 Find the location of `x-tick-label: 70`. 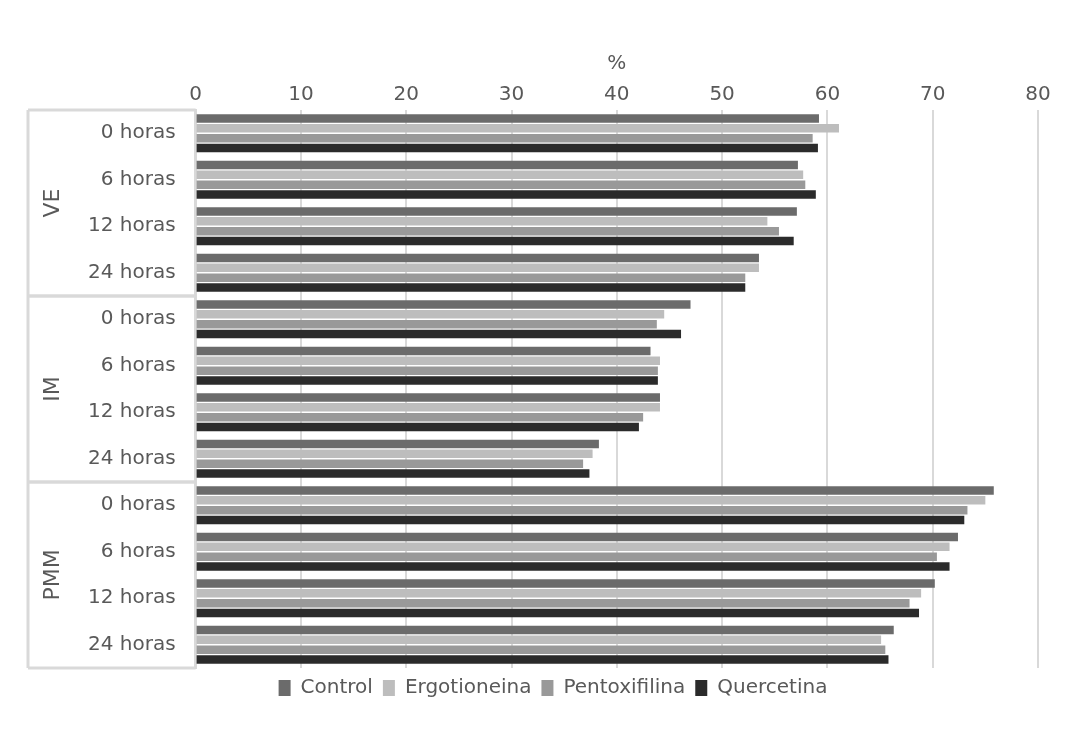

x-tick-label: 70 is located at coordinates (932, 93).